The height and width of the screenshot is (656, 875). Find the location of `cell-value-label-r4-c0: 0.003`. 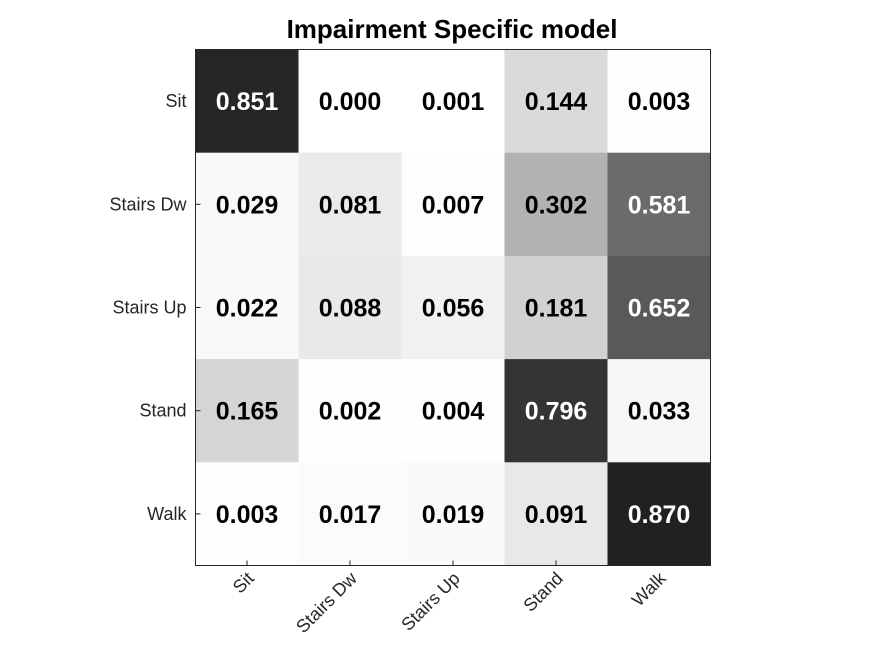

cell-value-label-r4-c0: 0.003 is located at coordinates (247, 515).